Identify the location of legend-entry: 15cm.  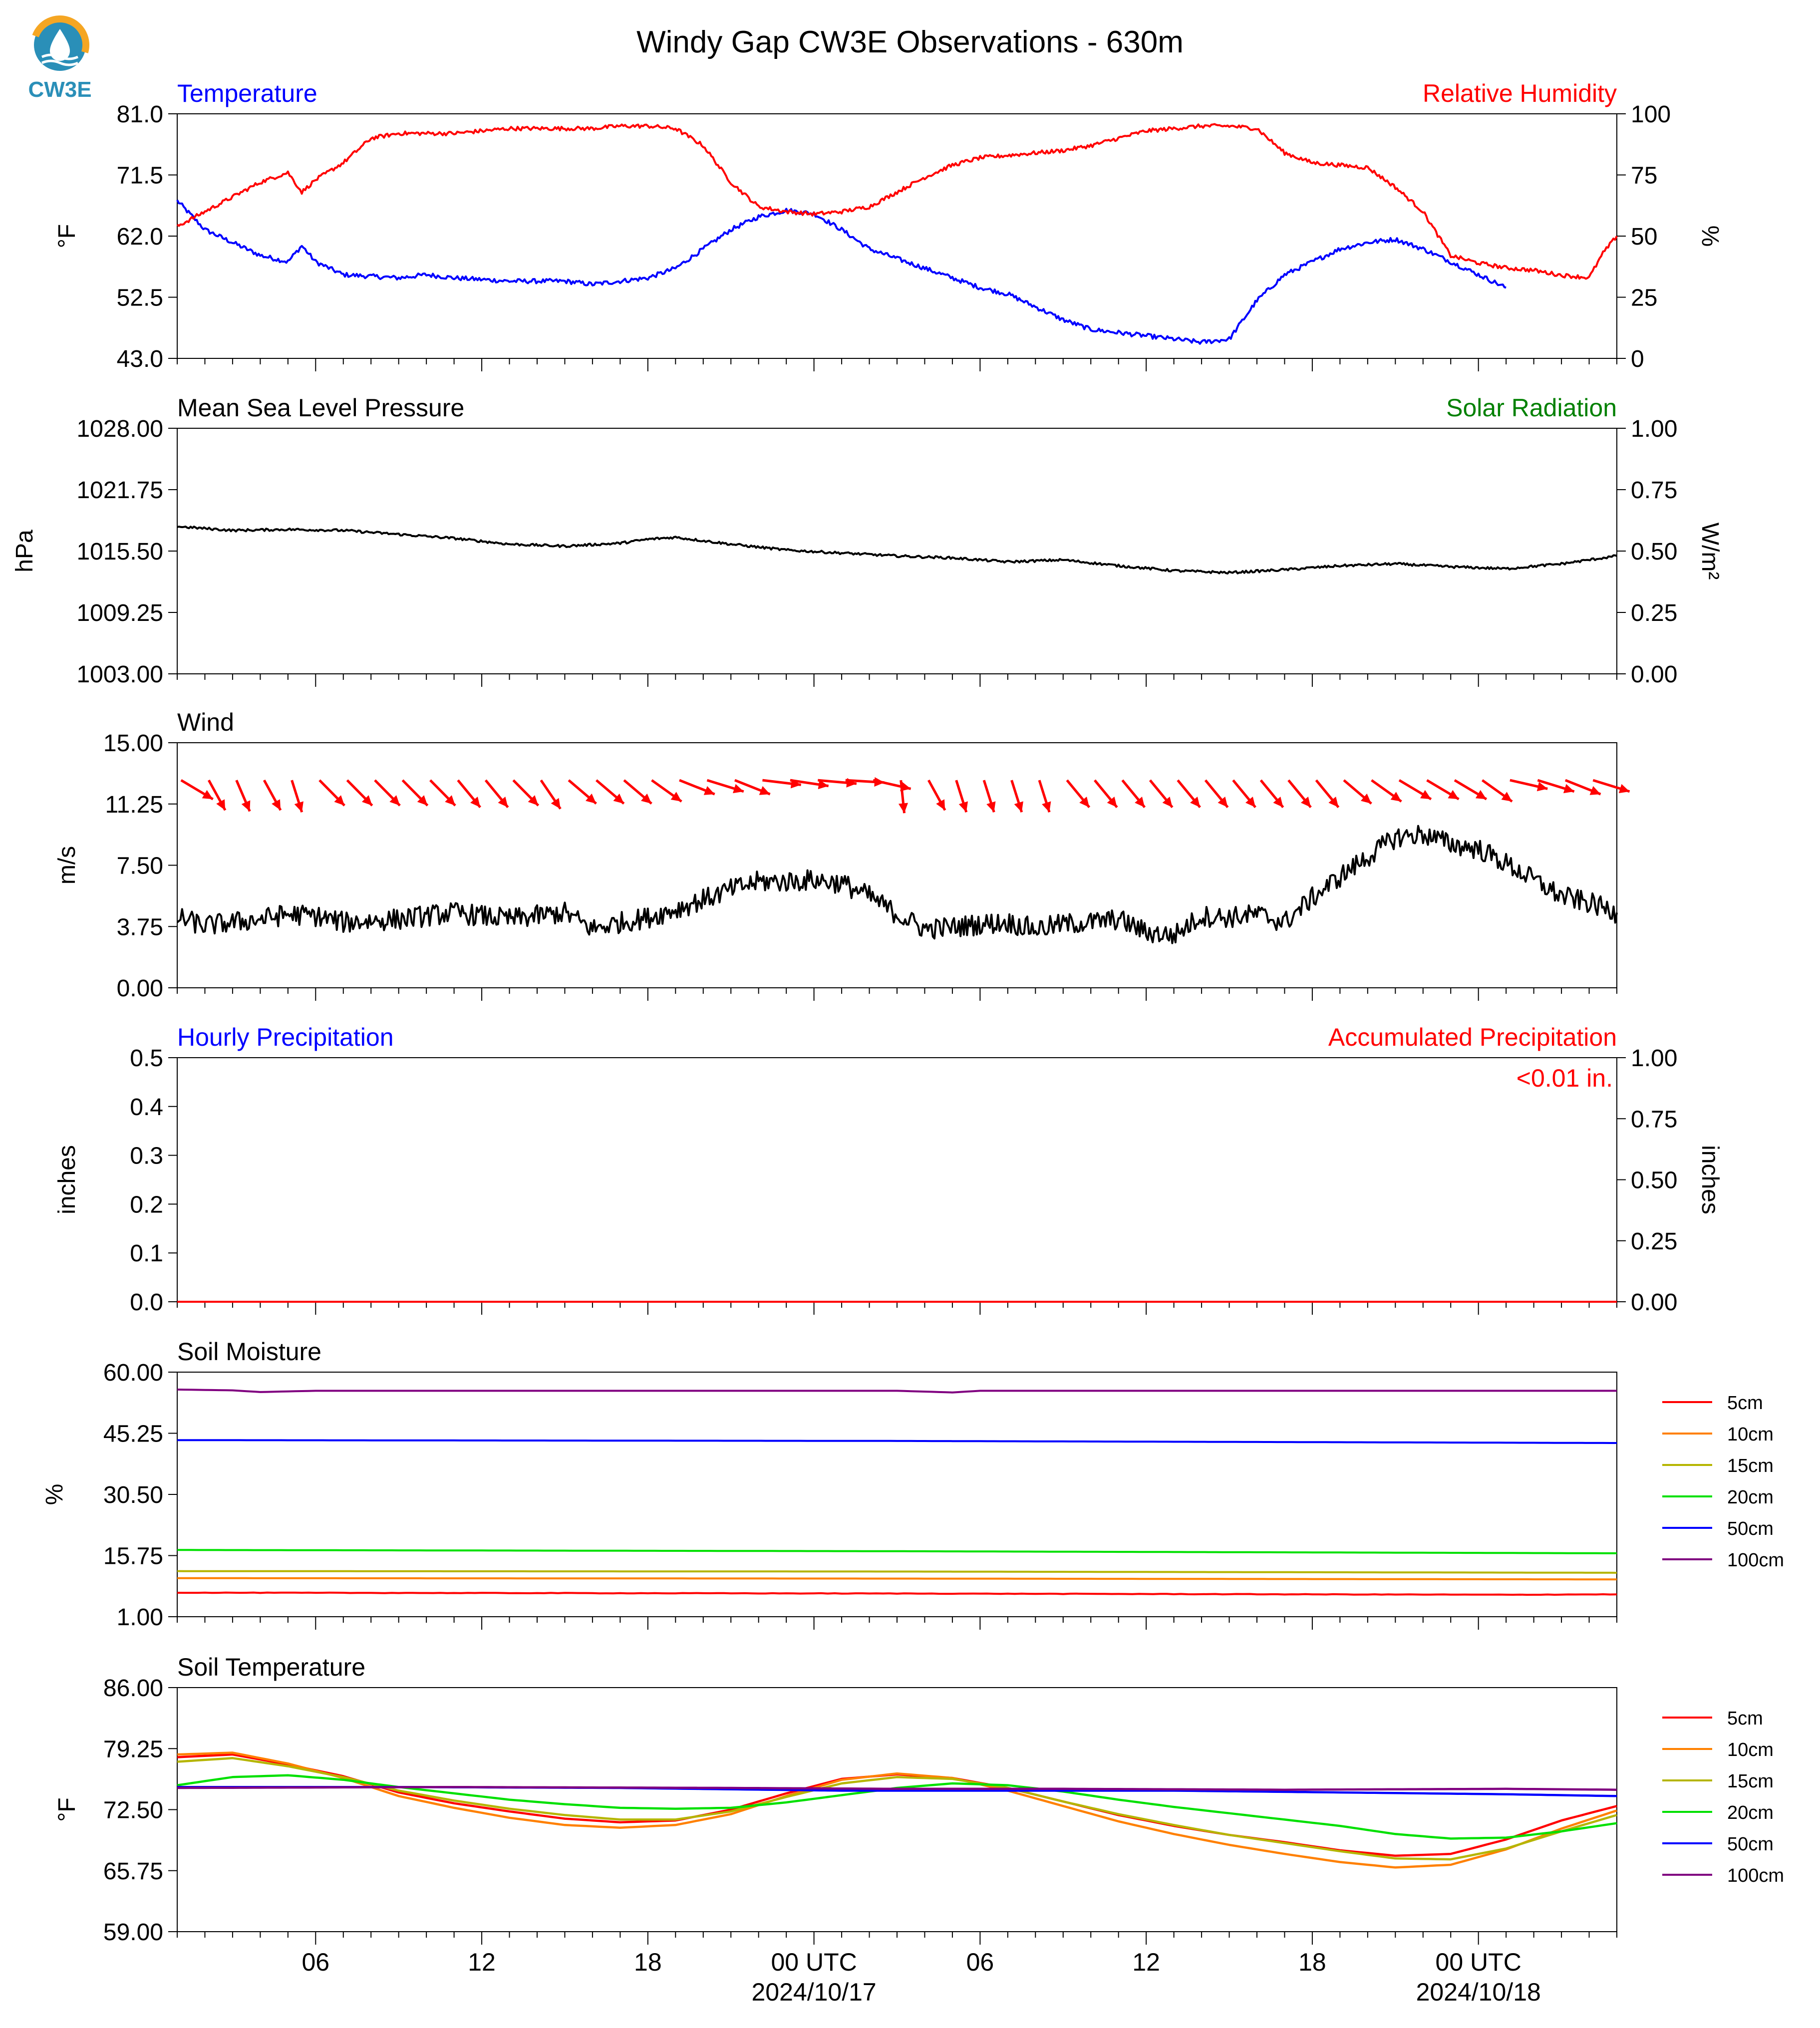
(1718, 1465).